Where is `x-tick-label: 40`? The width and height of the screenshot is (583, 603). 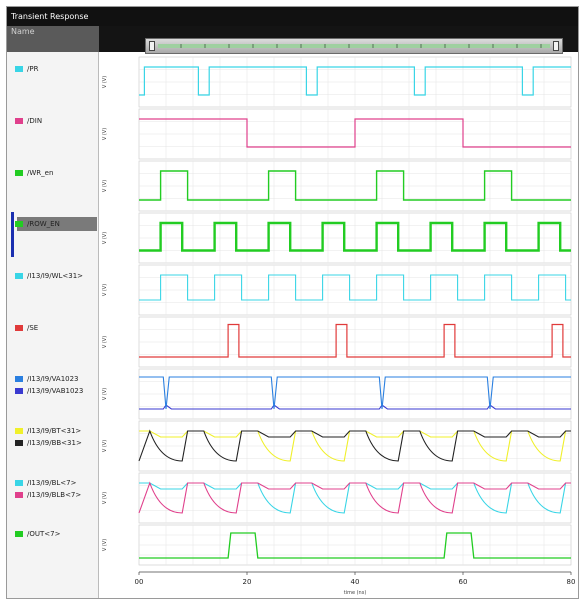
x-tick-label: 40 is located at coordinates (355, 582).